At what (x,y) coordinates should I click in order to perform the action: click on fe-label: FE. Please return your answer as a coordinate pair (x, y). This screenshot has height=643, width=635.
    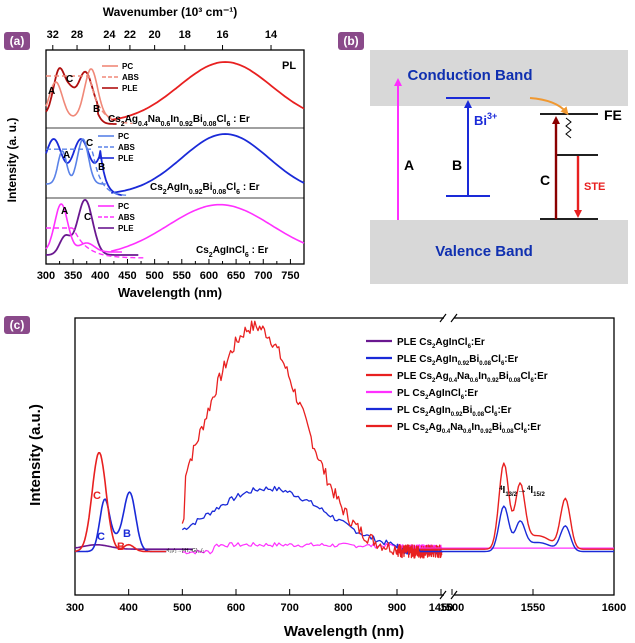
    Looking at the image, I should click on (613, 115).